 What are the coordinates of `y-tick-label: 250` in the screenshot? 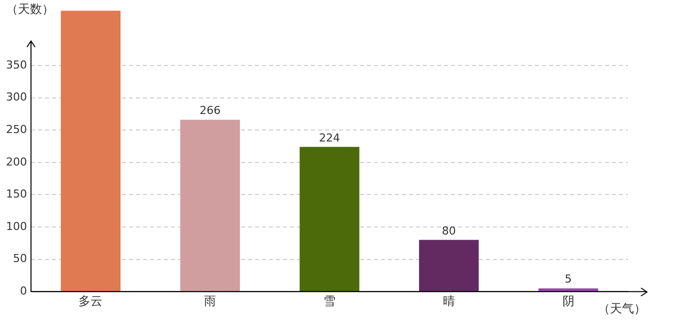 It's located at (16, 129).